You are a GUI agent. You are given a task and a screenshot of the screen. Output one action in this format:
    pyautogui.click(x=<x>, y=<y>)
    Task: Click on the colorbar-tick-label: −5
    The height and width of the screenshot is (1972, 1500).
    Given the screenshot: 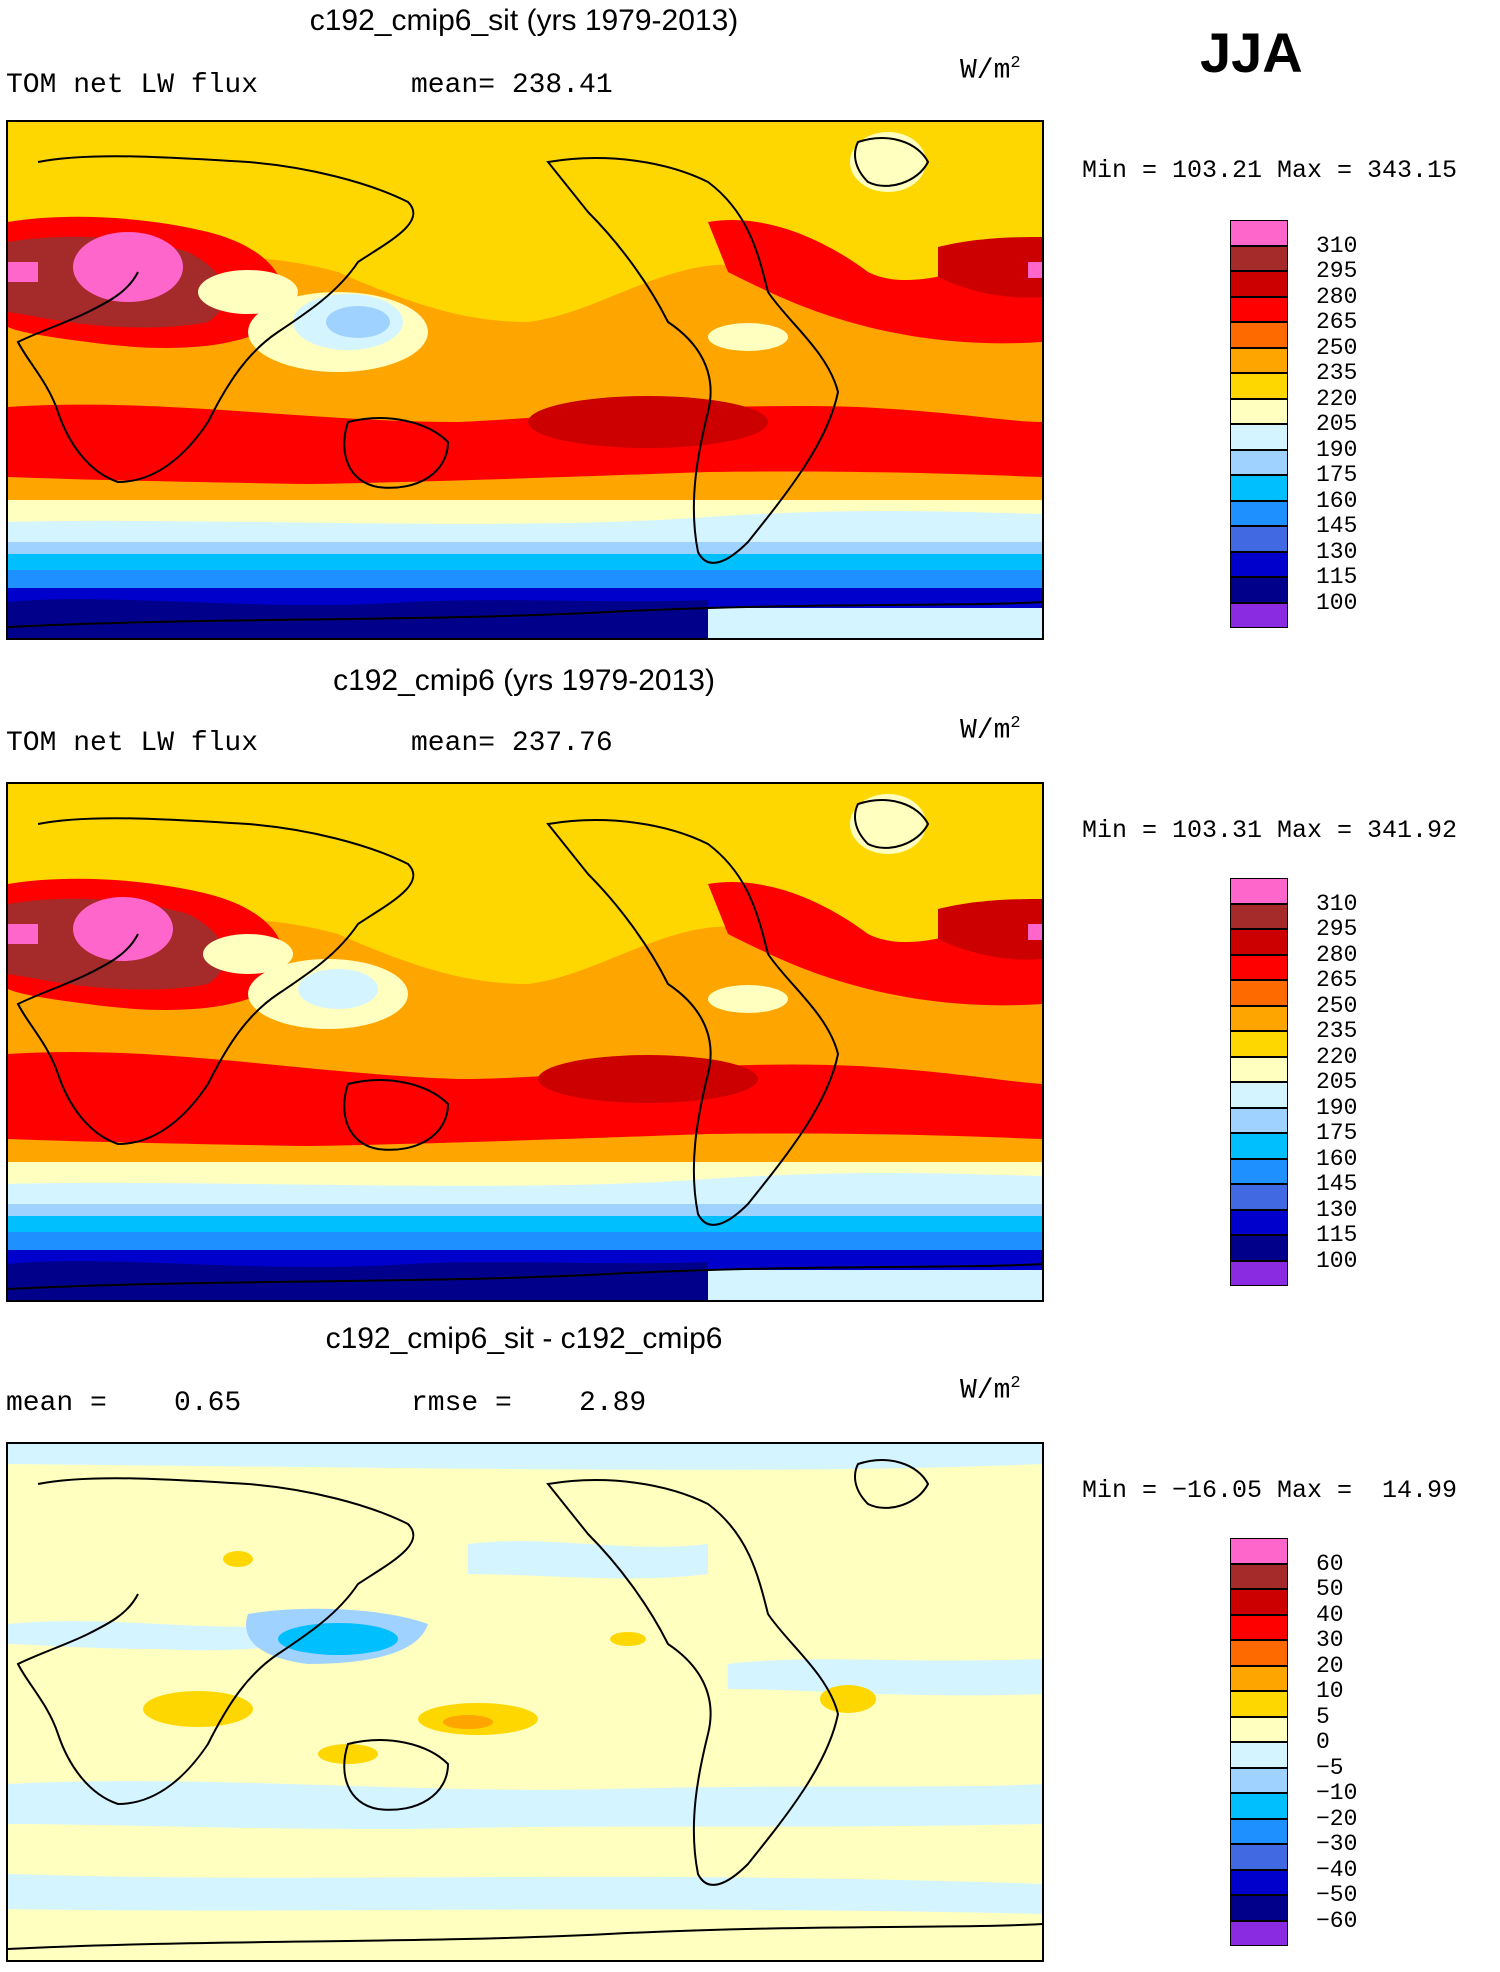 What is the action you would take?
    pyautogui.click(x=1330, y=1767)
    